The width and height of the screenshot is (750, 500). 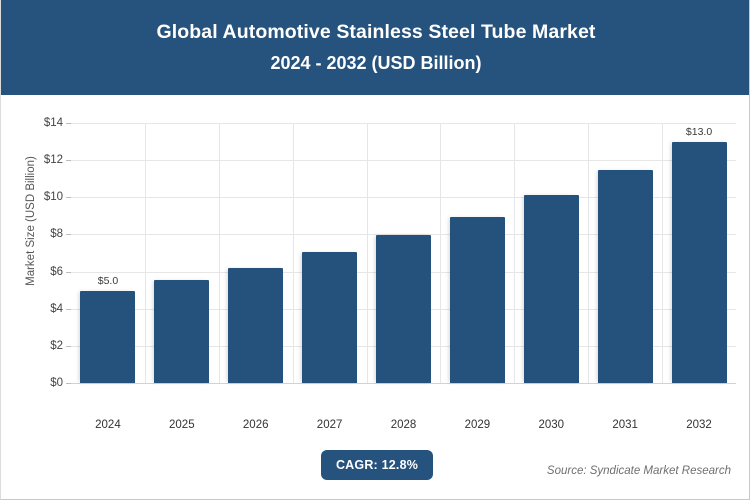 I want to click on bar-value-label: $13.0, so click(x=699, y=131).